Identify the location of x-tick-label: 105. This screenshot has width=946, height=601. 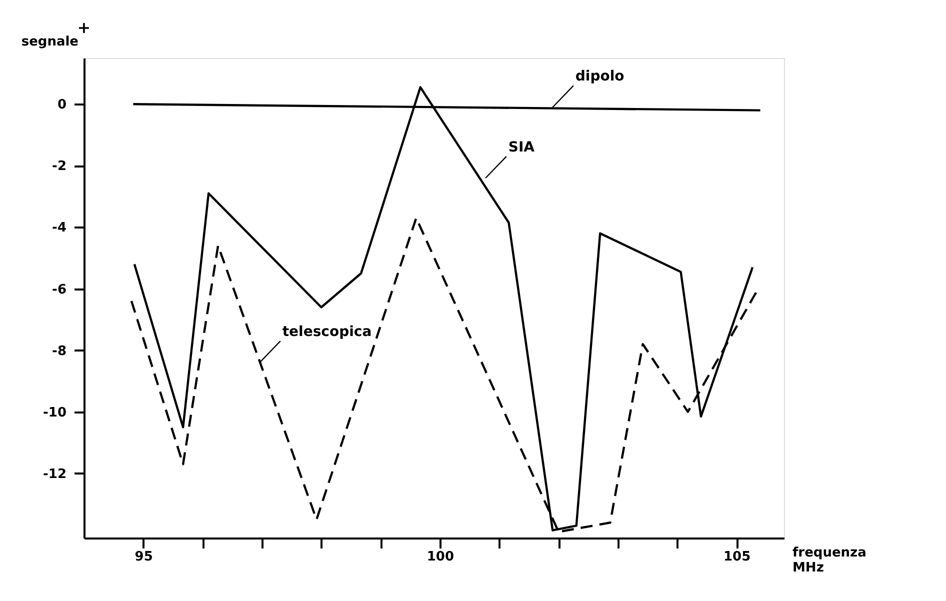
(737, 557).